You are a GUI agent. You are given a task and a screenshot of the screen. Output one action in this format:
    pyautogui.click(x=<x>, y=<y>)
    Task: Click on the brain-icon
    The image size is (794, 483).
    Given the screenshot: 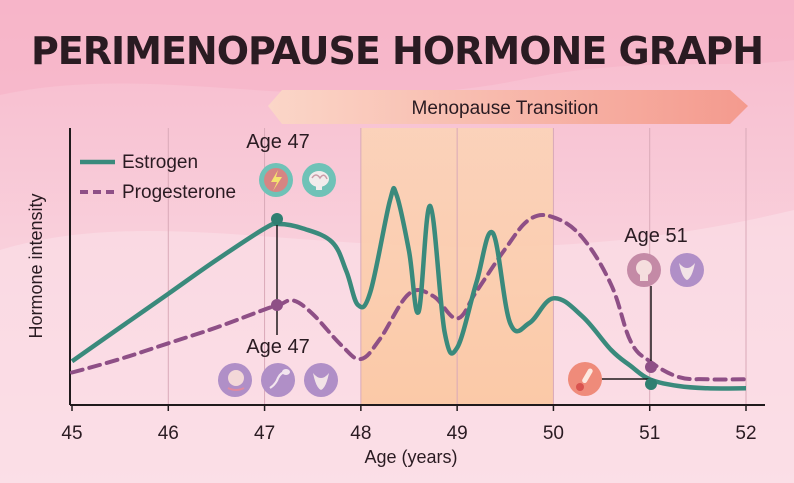 What is the action you would take?
    pyautogui.click(x=319, y=180)
    